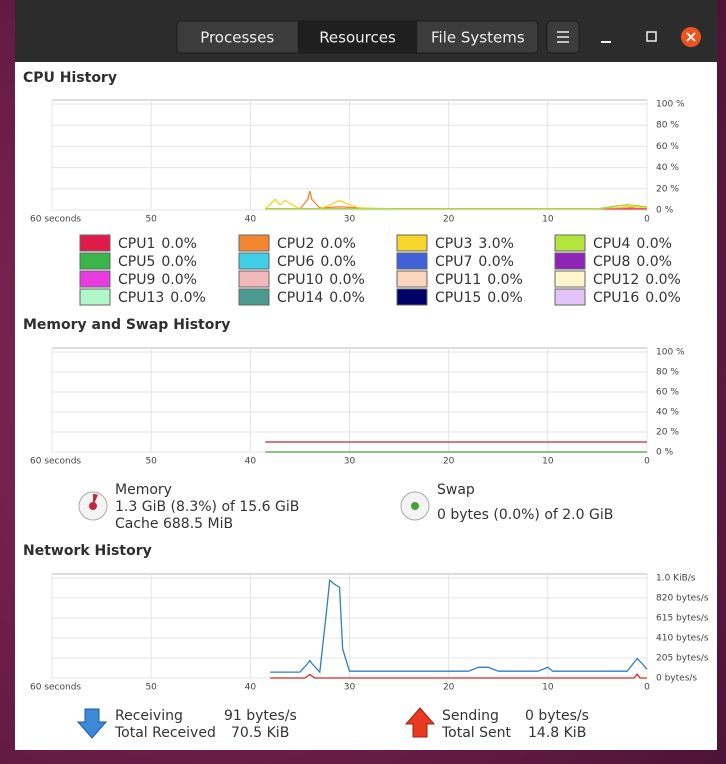 The height and width of the screenshot is (764, 726). What do you see at coordinates (126, 325) in the screenshot?
I see `section-title: Memory and Swap History` at bounding box center [126, 325].